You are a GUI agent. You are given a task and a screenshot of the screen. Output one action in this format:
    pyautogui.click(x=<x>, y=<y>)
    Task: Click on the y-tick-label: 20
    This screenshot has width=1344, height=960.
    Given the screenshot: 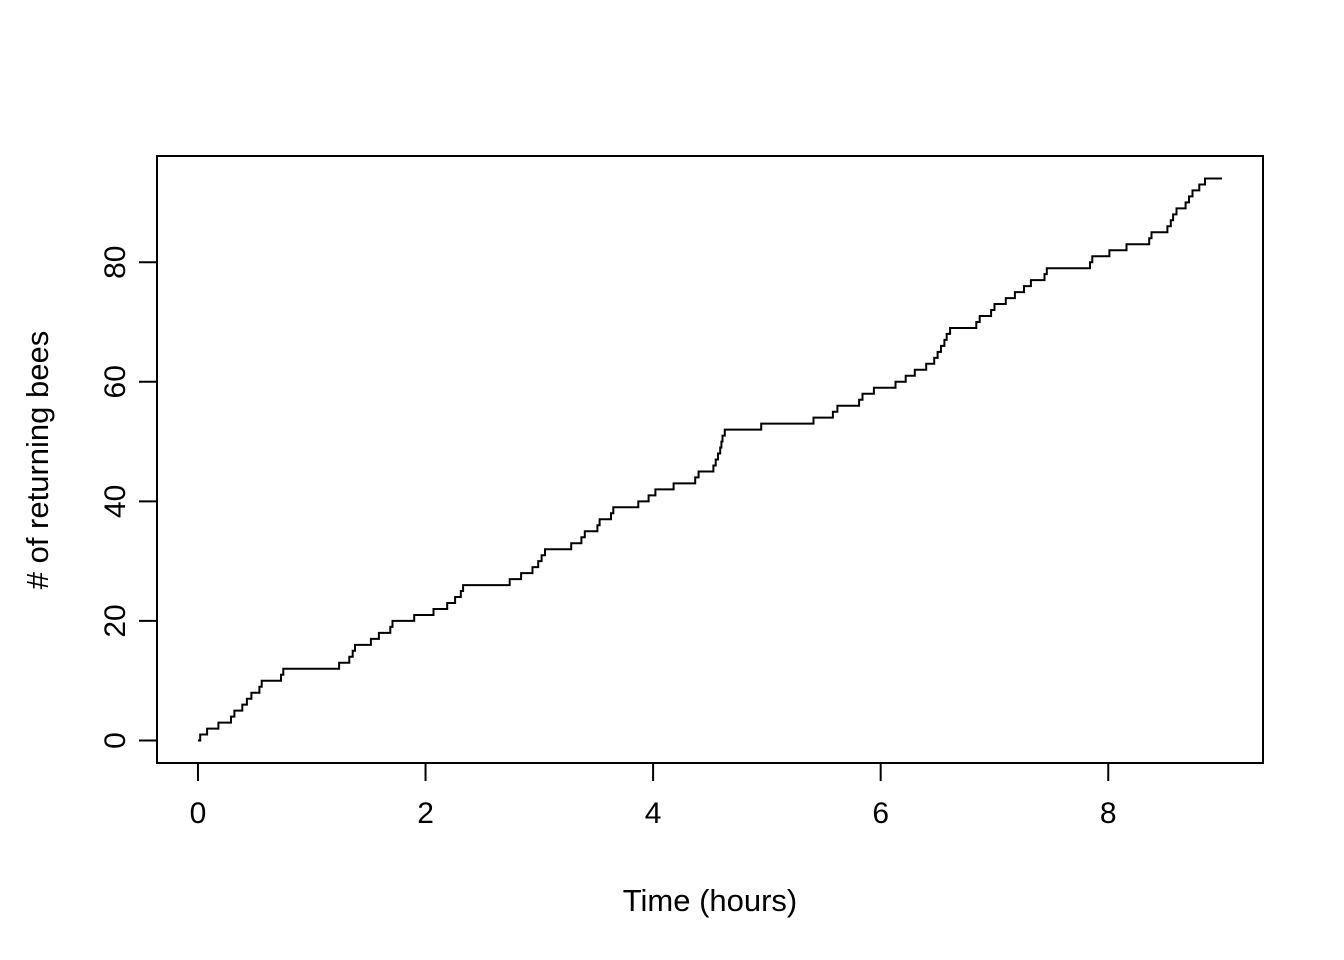 What is the action you would take?
    pyautogui.click(x=115, y=620)
    